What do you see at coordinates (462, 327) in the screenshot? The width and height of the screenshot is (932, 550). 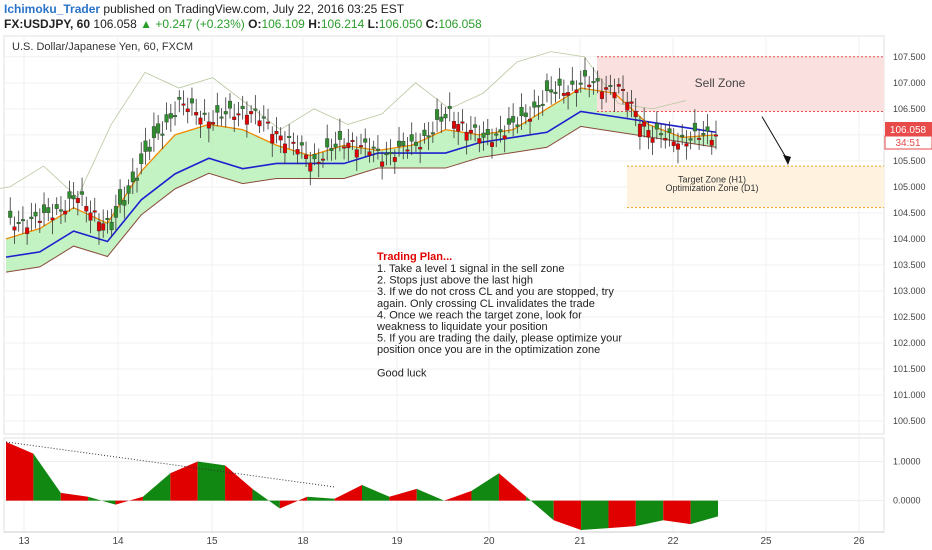 I see `plan-line-6: weakness to liquidate your position` at bounding box center [462, 327].